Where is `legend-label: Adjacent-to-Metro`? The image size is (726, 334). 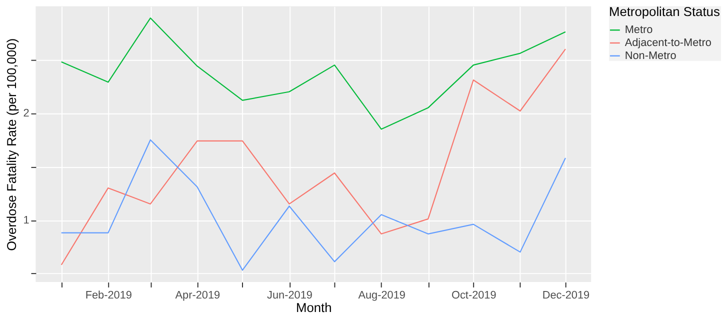
legend-label: Adjacent-to-Metro is located at coordinates (668, 42).